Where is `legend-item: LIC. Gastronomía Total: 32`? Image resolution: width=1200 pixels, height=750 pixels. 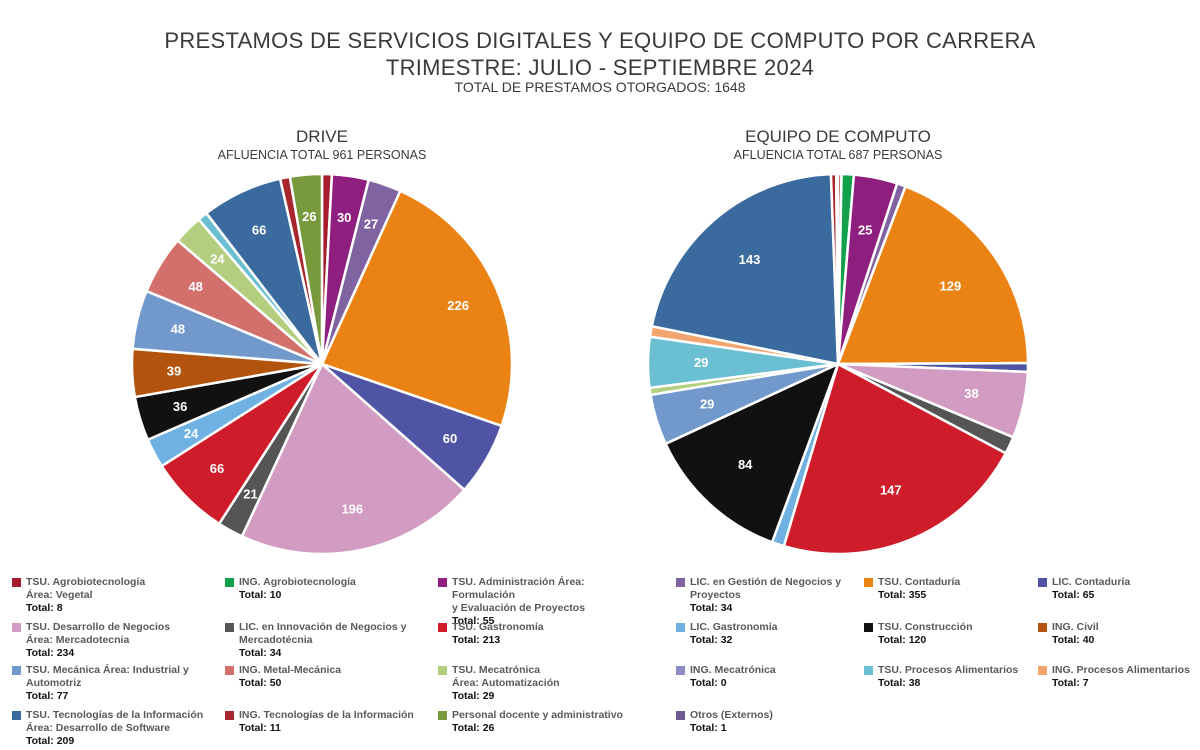 legend-item: LIC. Gastronomía Total: 32 is located at coordinates (776, 634).